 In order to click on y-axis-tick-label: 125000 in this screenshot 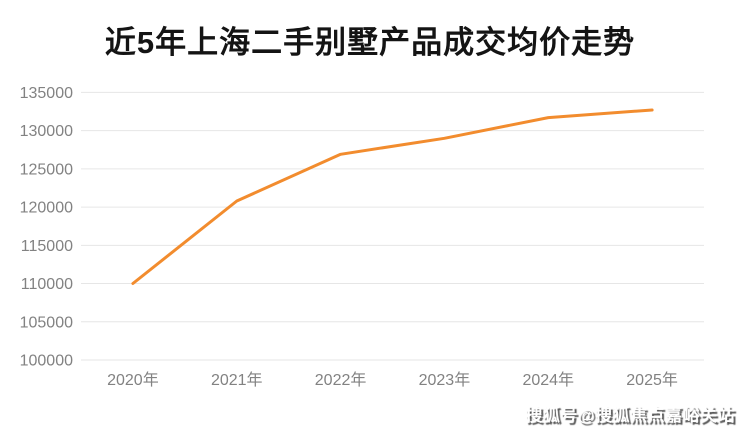, I will do `click(46, 169)`.